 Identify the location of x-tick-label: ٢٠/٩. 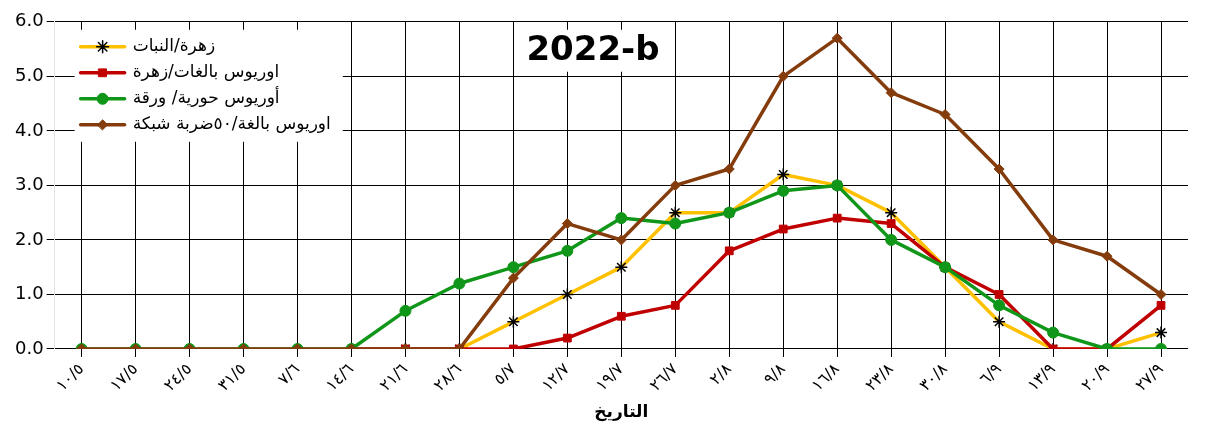
(1095, 377).